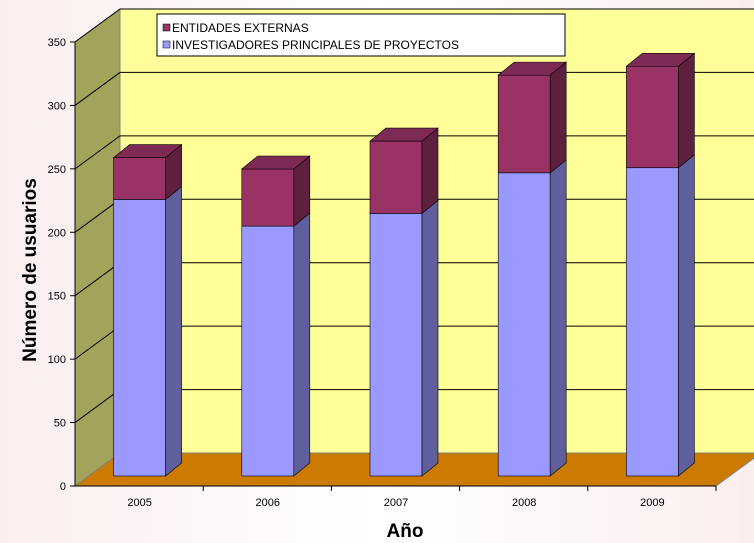  Describe the element at coordinates (57, 106) in the screenshot. I see `y-tick-label: 300` at that location.